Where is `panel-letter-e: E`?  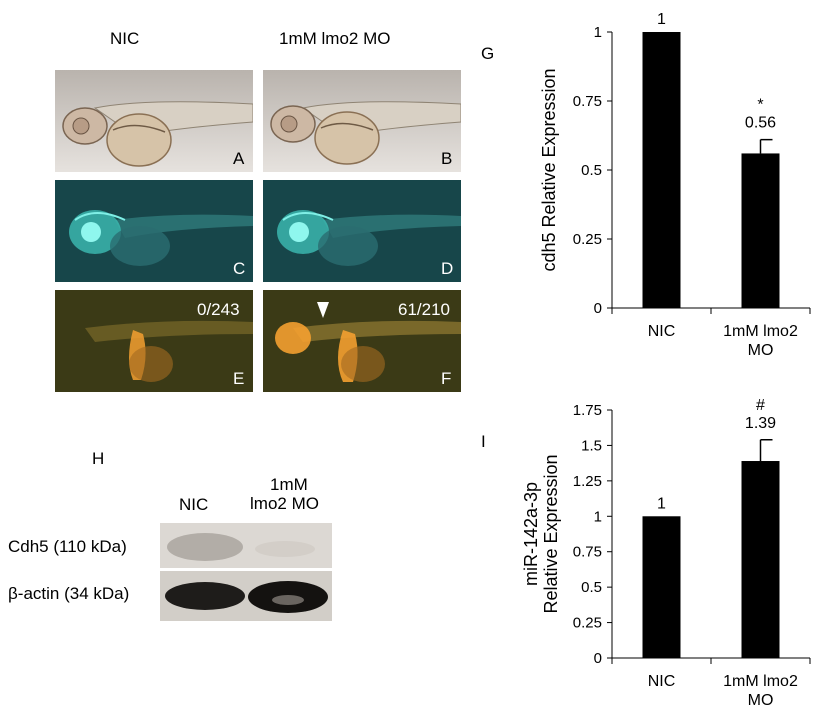
panel-letter-e: E is located at coordinates (239, 378).